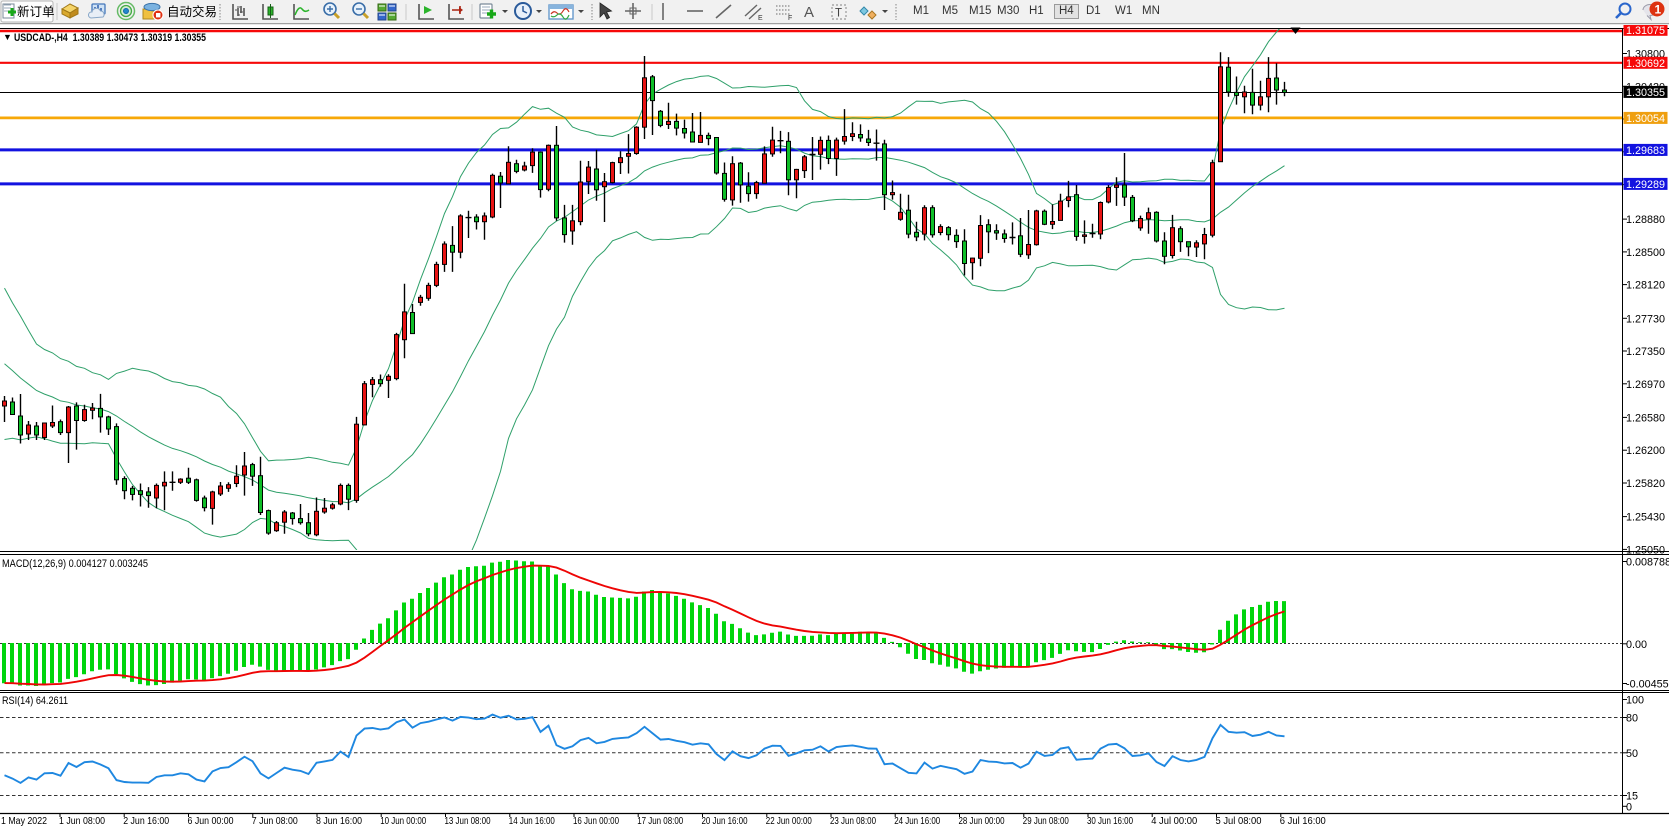  Describe the element at coordinates (339, 821) in the screenshot. I see `svg-text: 8 Jun 16:00` at that location.